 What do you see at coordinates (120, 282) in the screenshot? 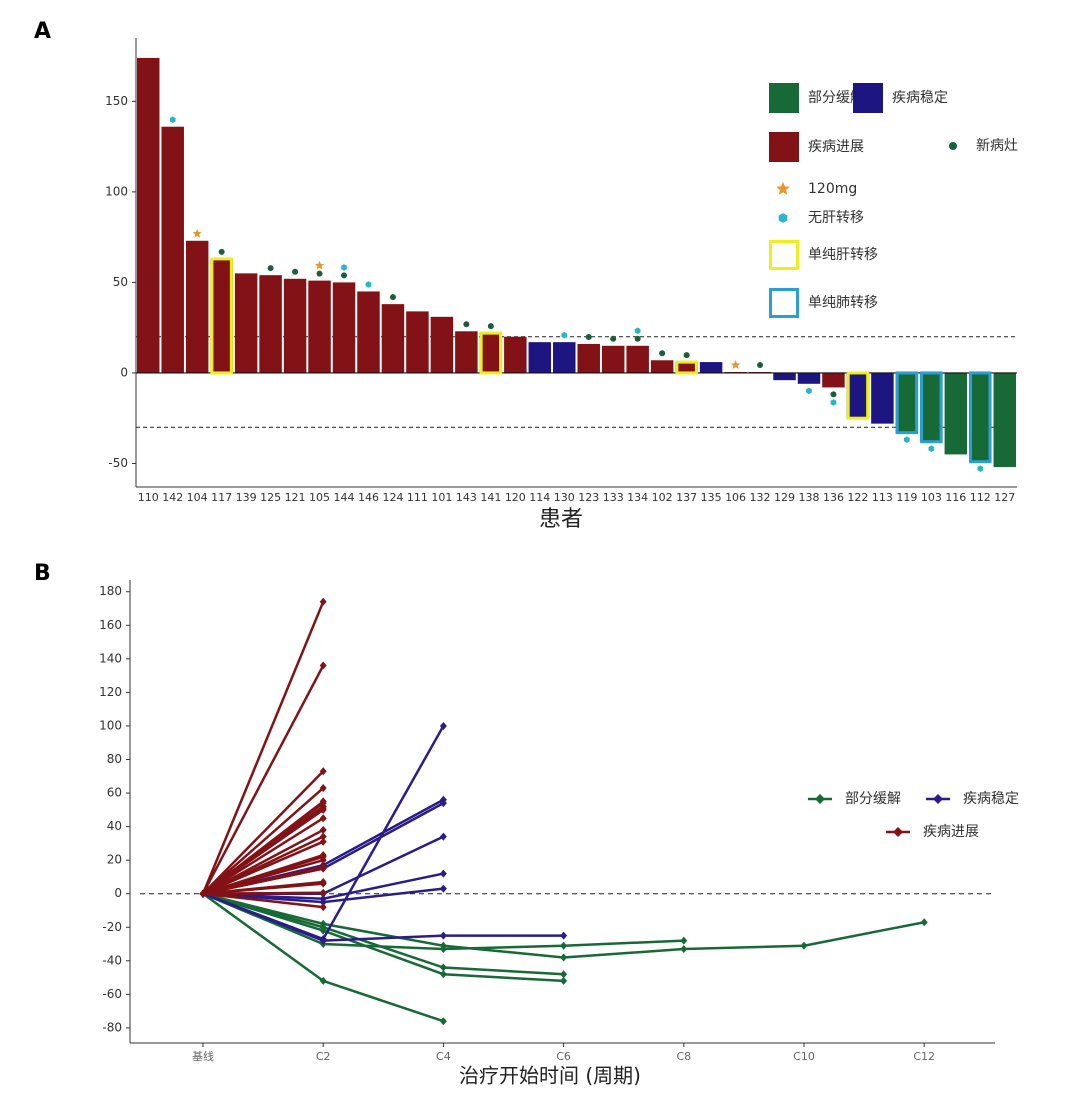
I see `y-tick-label: 50` at bounding box center [120, 282].